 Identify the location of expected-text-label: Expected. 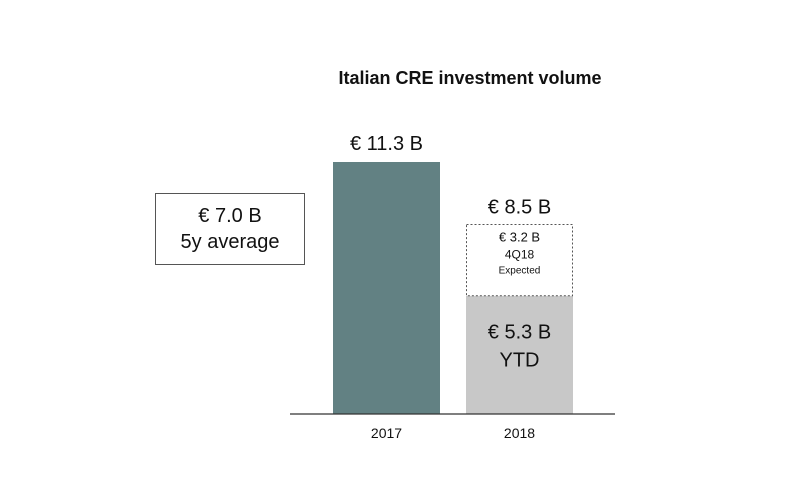
(520, 270).